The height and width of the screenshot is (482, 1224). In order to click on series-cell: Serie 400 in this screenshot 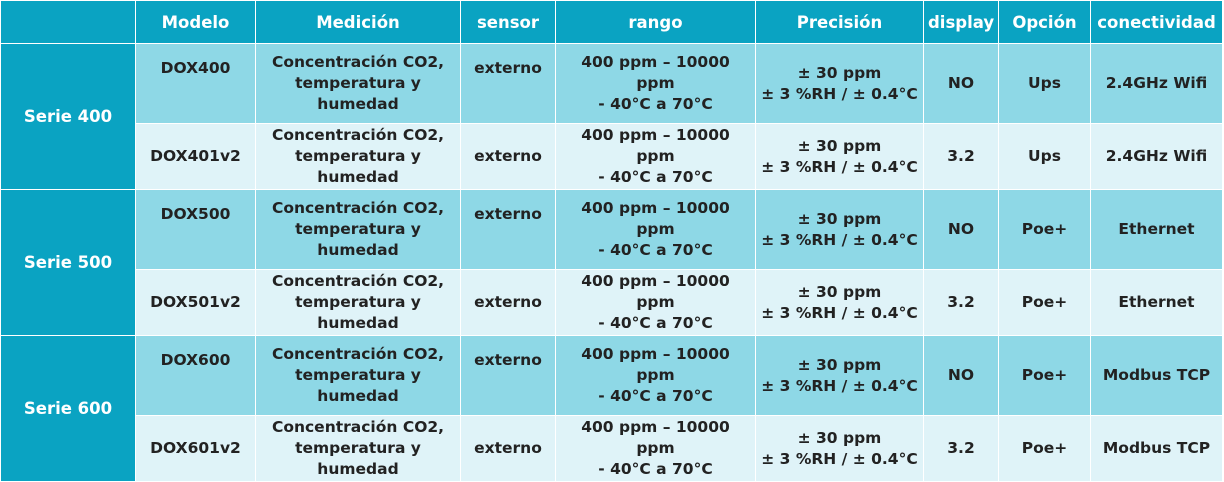, I will do `click(68, 116)`.